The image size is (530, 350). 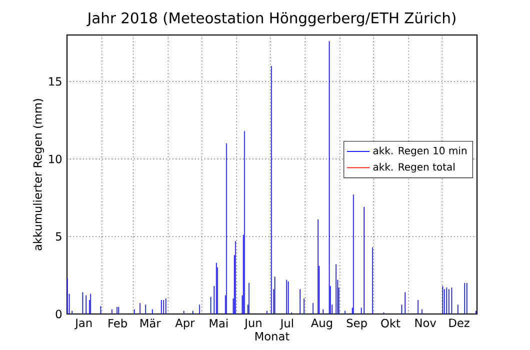 I want to click on x-tick-label: Jul, so click(x=286, y=324).